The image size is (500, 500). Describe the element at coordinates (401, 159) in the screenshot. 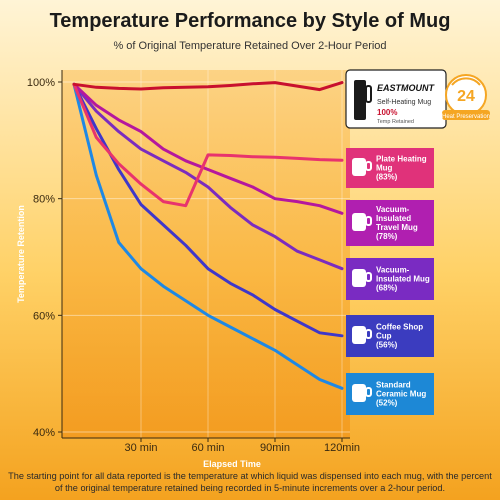

I see `legend-card-label: Plate Heating` at that location.